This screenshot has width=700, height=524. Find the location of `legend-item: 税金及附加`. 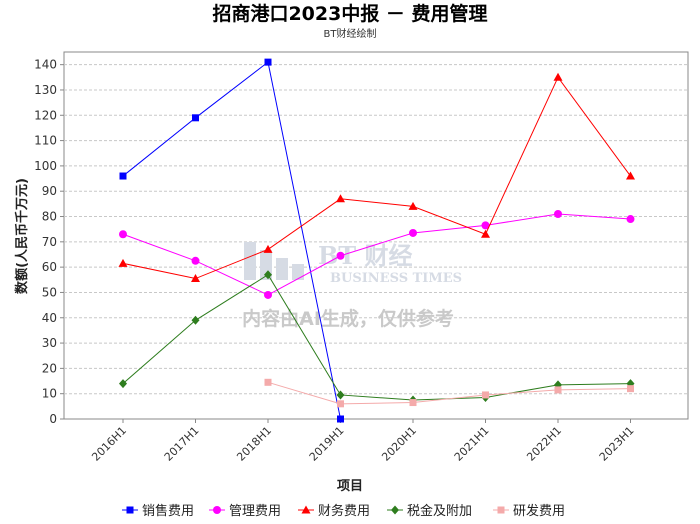

legend-item: 税金及附加 is located at coordinates (429, 511).